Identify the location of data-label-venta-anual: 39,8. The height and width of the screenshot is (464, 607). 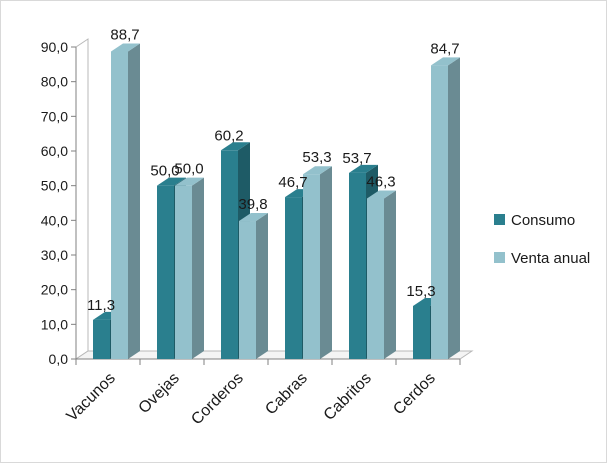
(252, 204).